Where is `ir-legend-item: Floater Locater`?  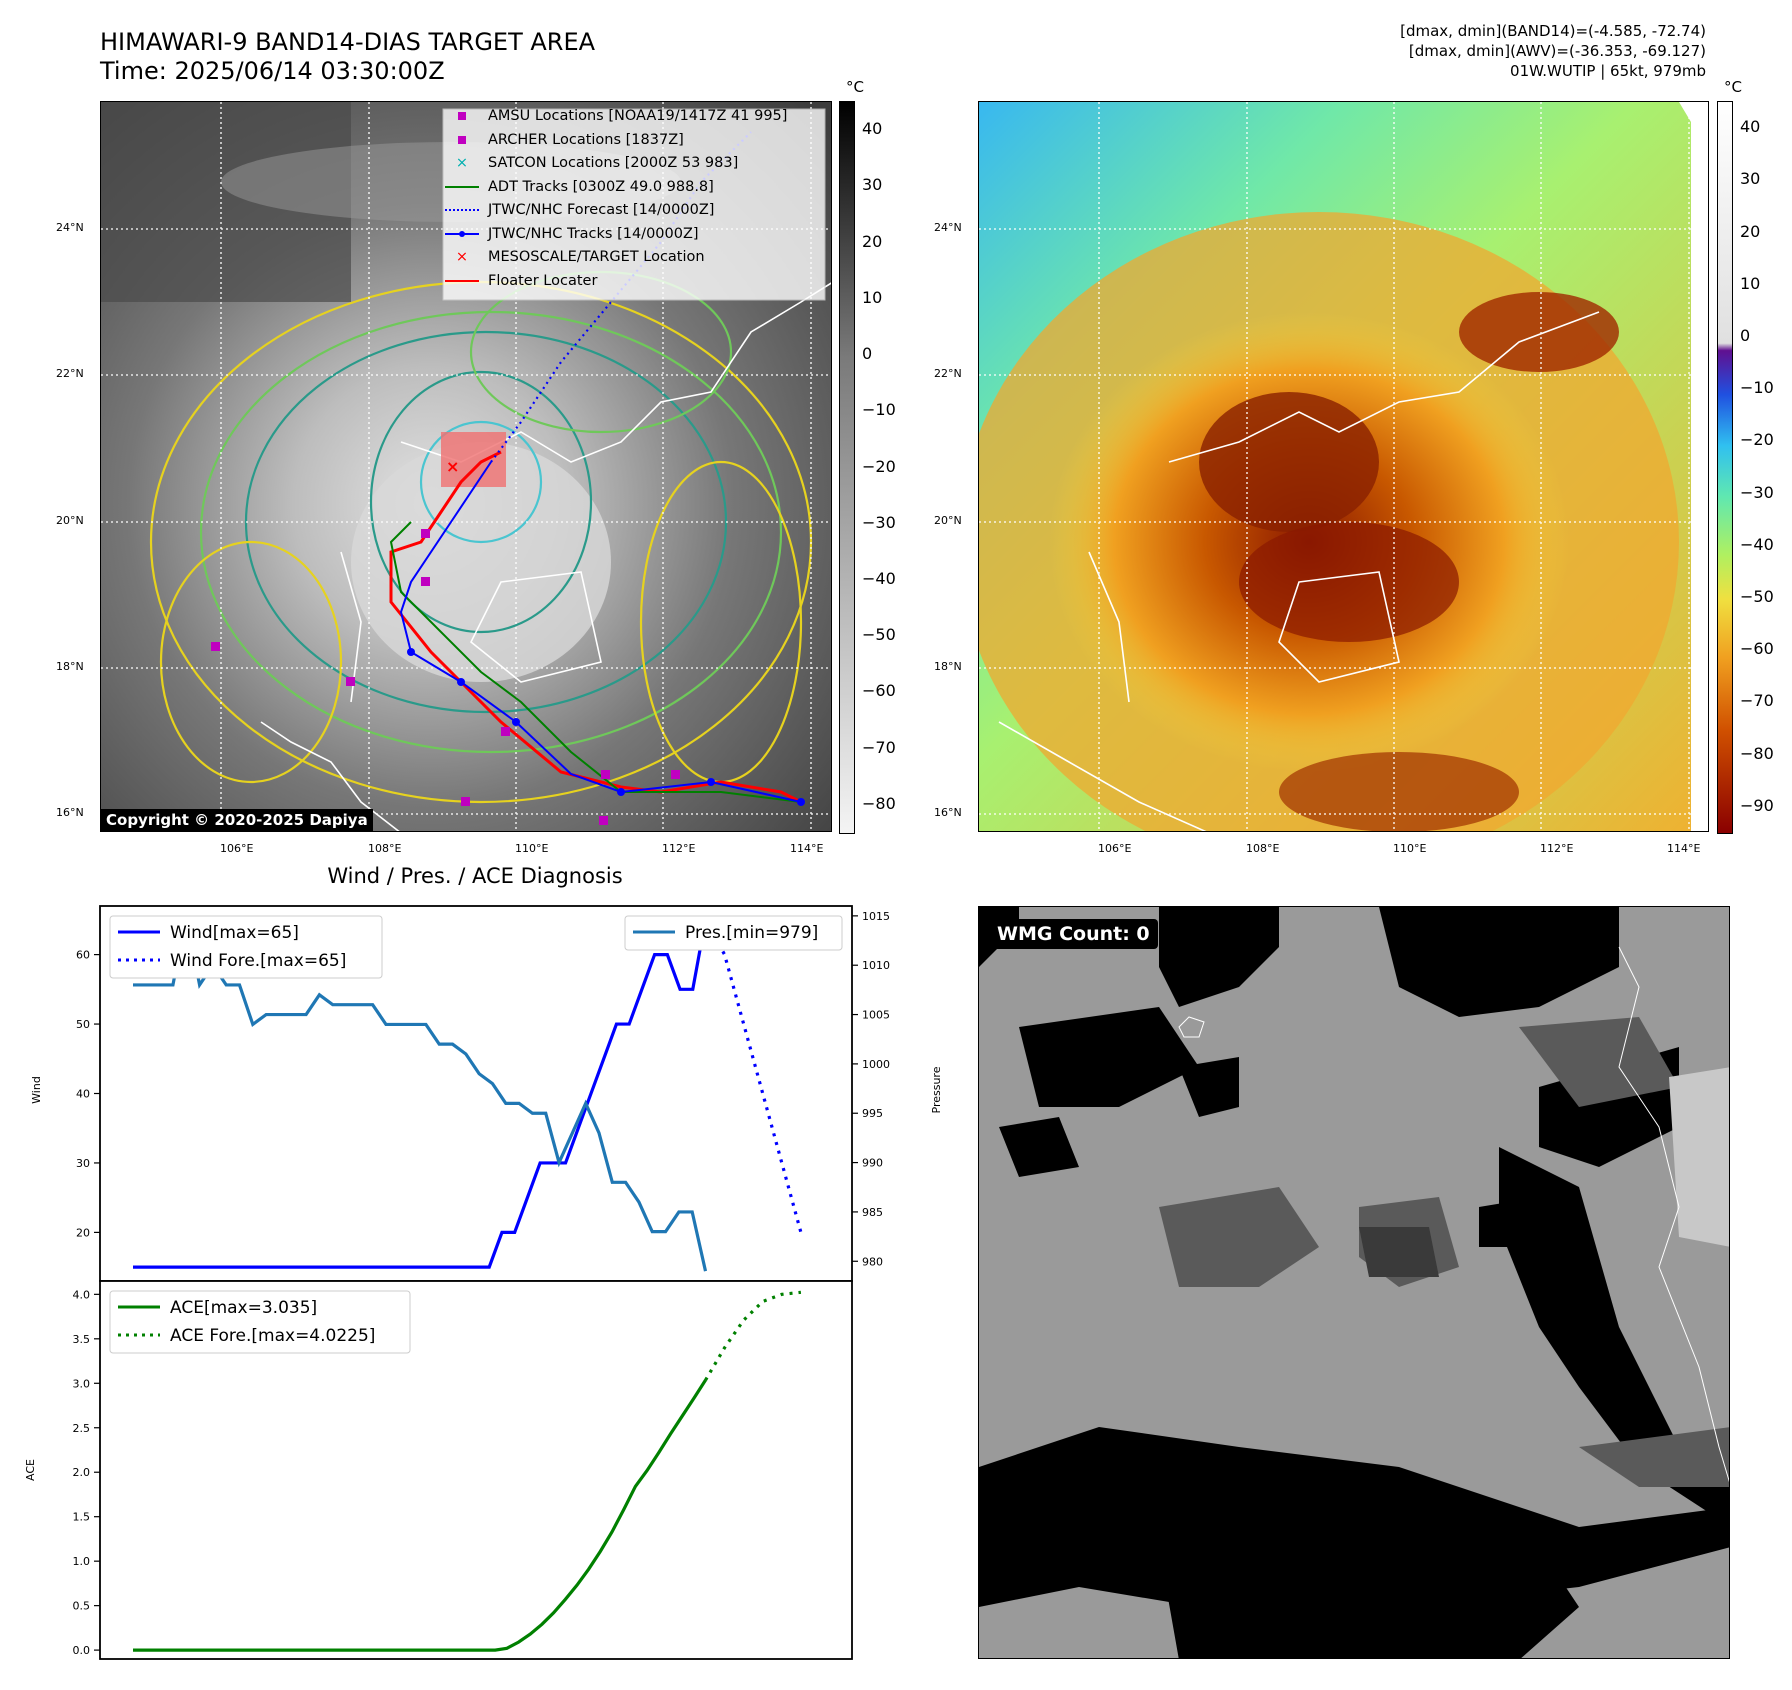
ir-legend-item: Floater Locater is located at coordinates (519, 283).